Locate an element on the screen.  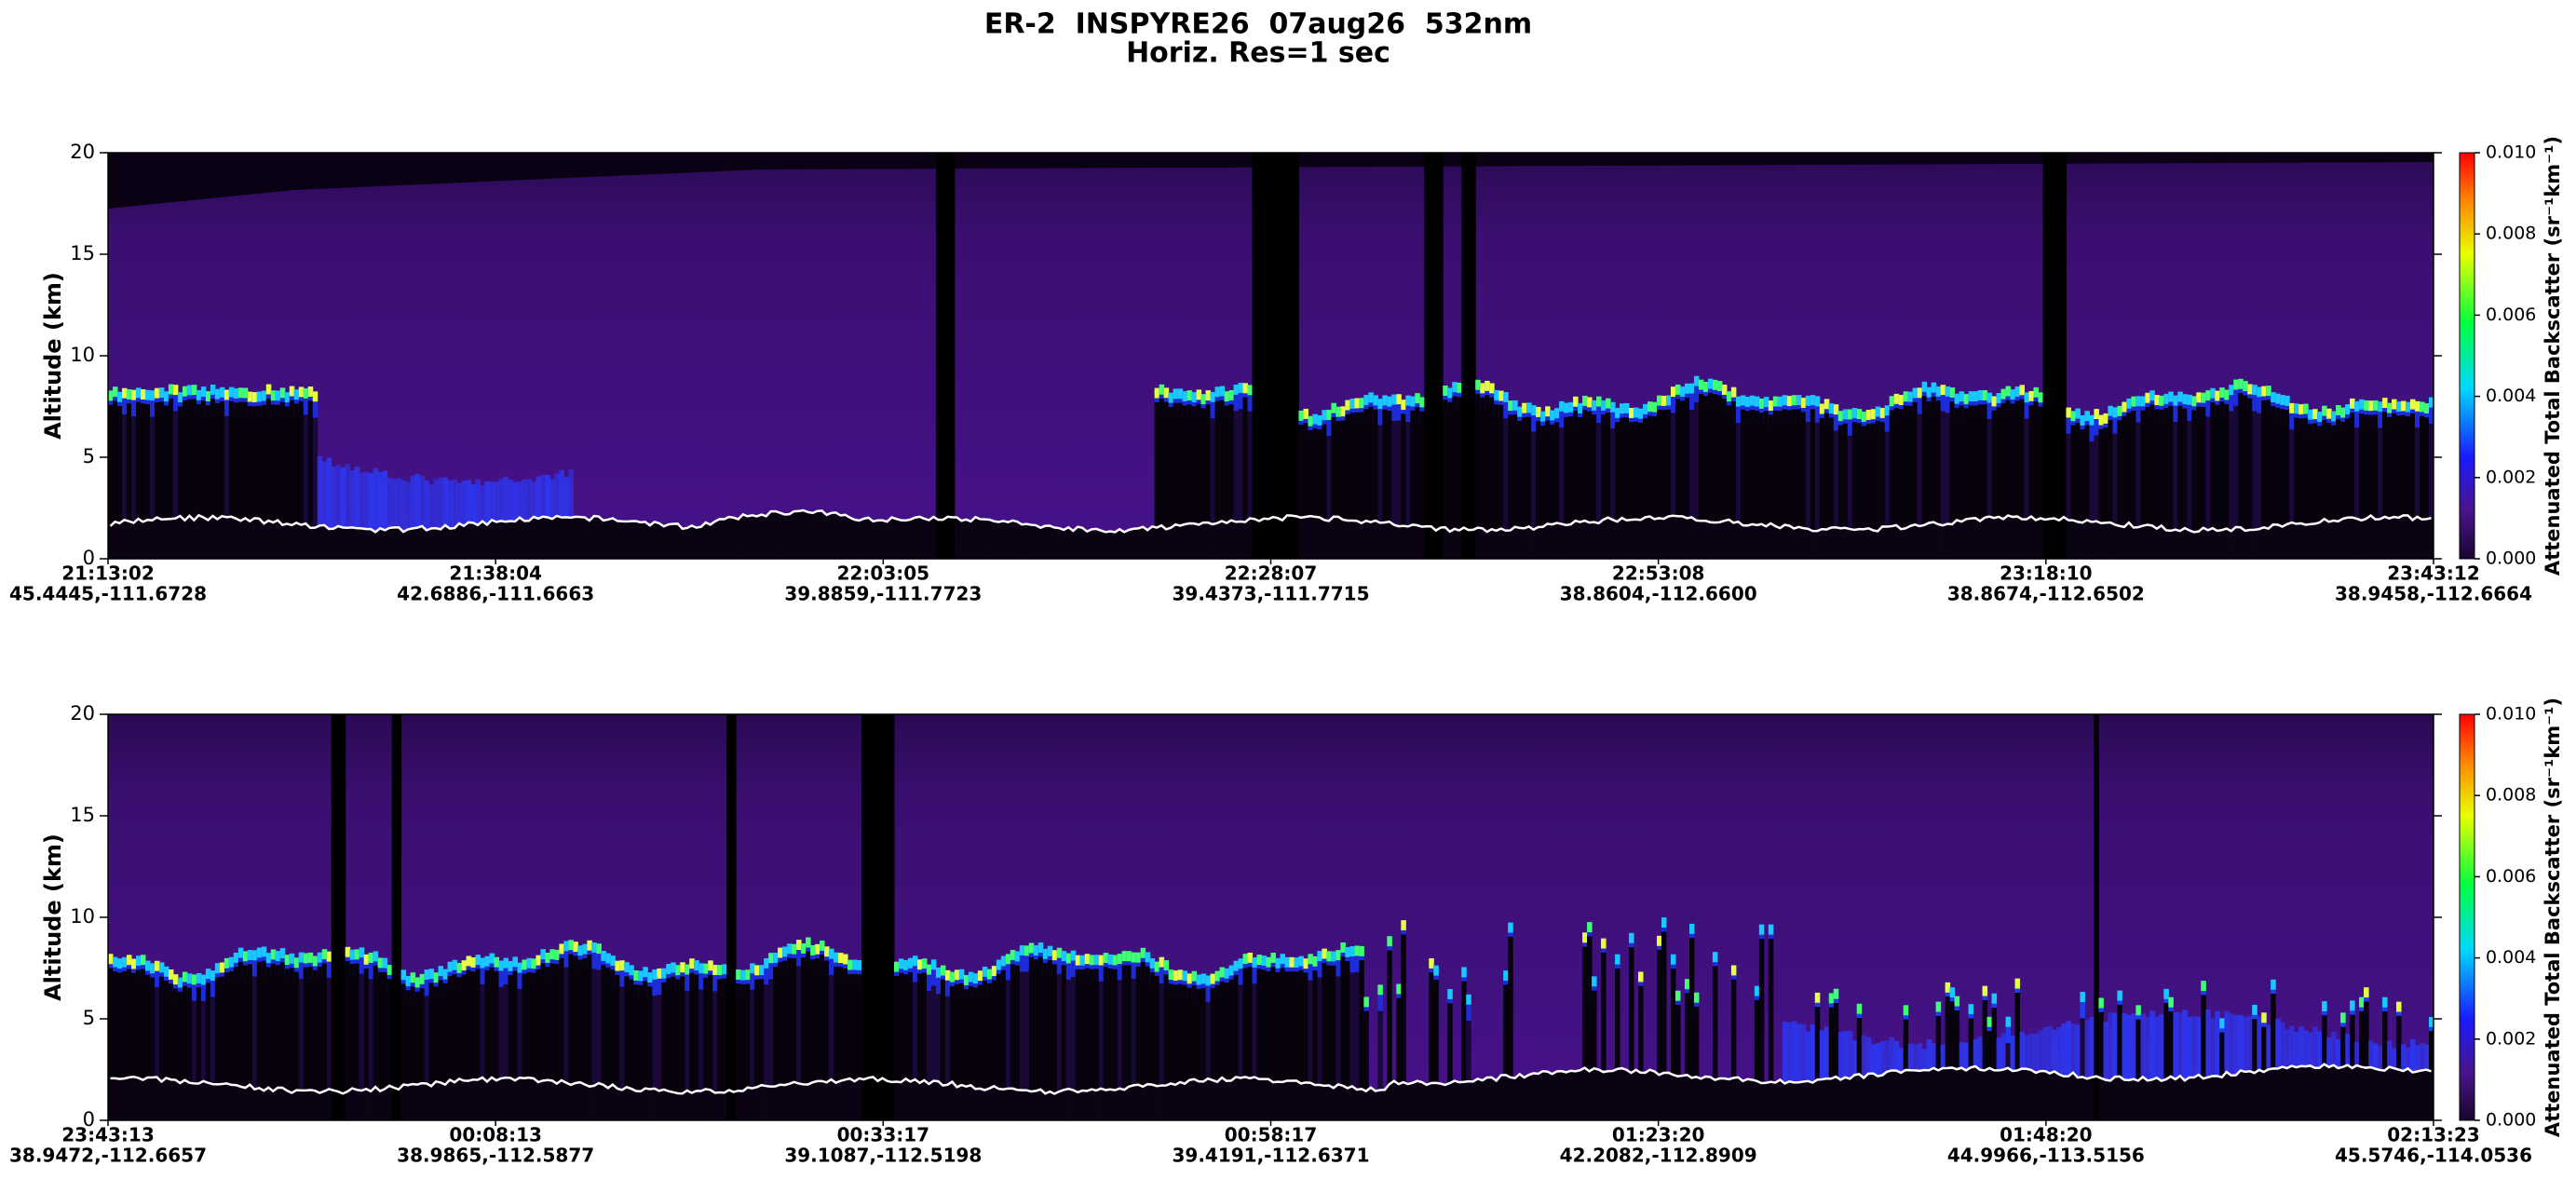
colorbar-tick-label: 0.004 is located at coordinates (2511, 396).